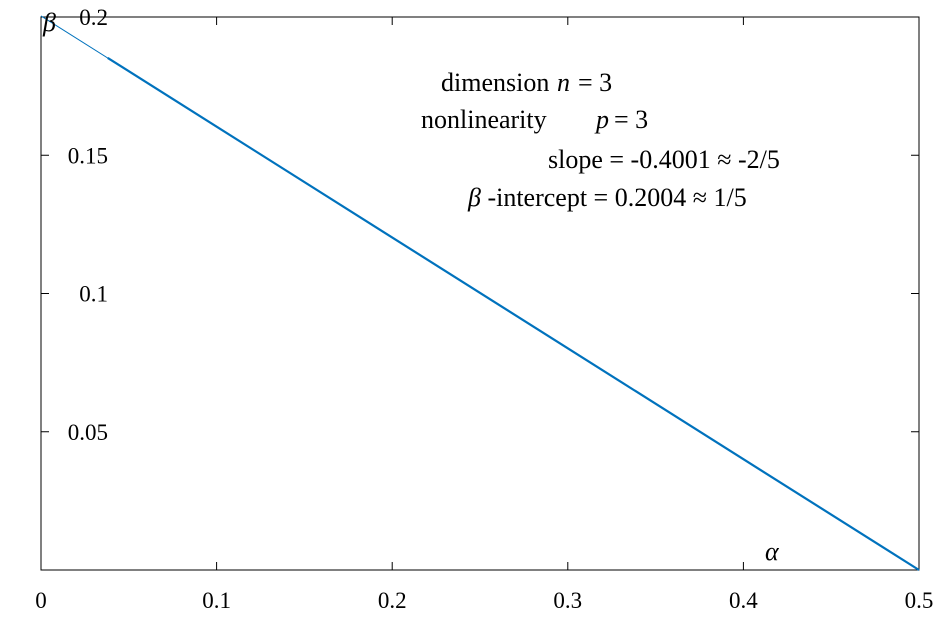 Image resolution: width=943 pixels, height=618 pixels. I want to click on annotation-intercept-var: β, so click(474, 197).